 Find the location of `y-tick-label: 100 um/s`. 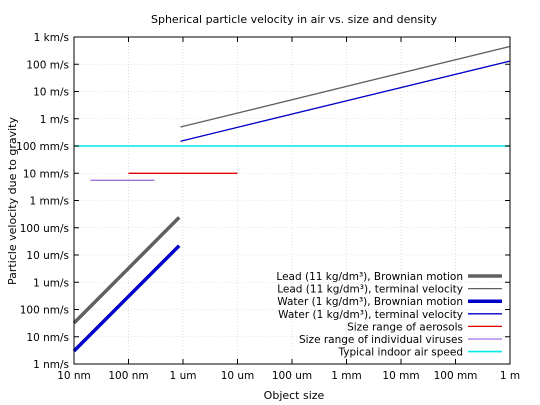

y-tick-label: 100 um/s is located at coordinates (44, 229).